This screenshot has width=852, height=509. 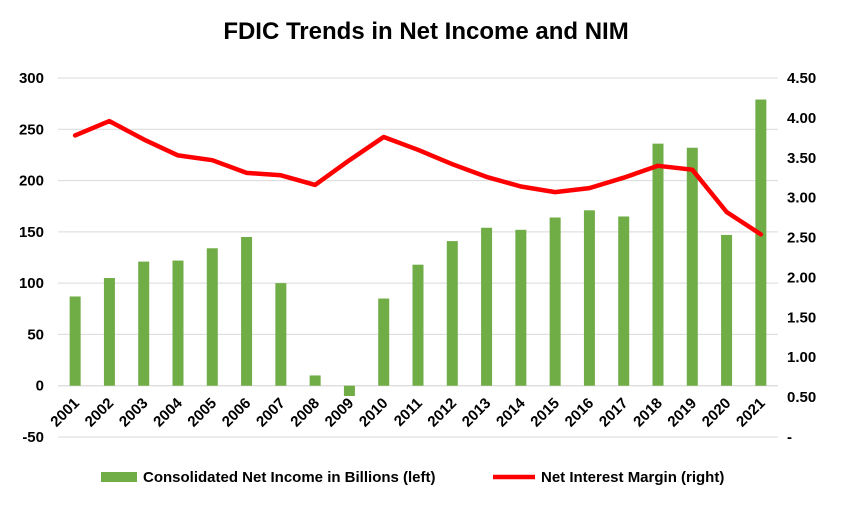 What do you see at coordinates (31, 78) in the screenshot?
I see `left-tick-label: 300` at bounding box center [31, 78].